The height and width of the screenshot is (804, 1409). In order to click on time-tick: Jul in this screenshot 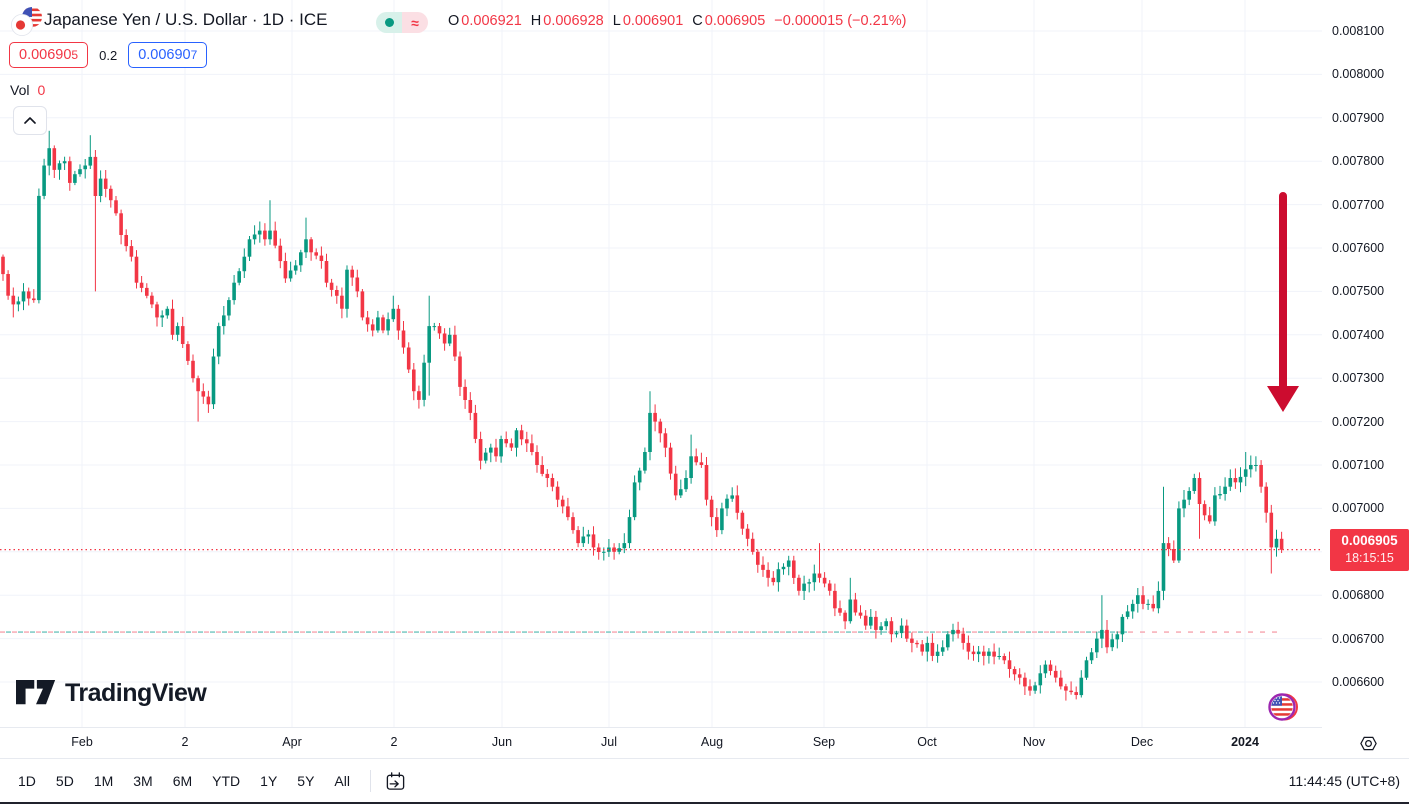, I will do `click(609, 742)`.